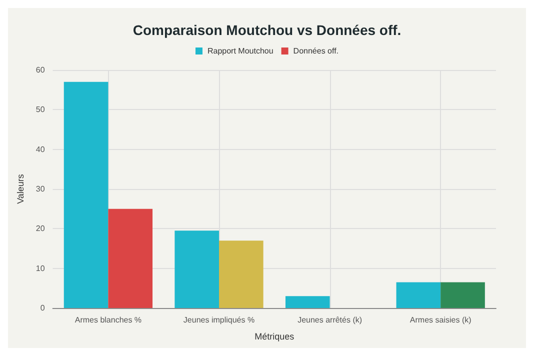 This screenshot has width=534, height=356. What do you see at coordinates (330, 320) in the screenshot?
I see `x-tick-label: Jeunes arrêtés (k)` at bounding box center [330, 320].